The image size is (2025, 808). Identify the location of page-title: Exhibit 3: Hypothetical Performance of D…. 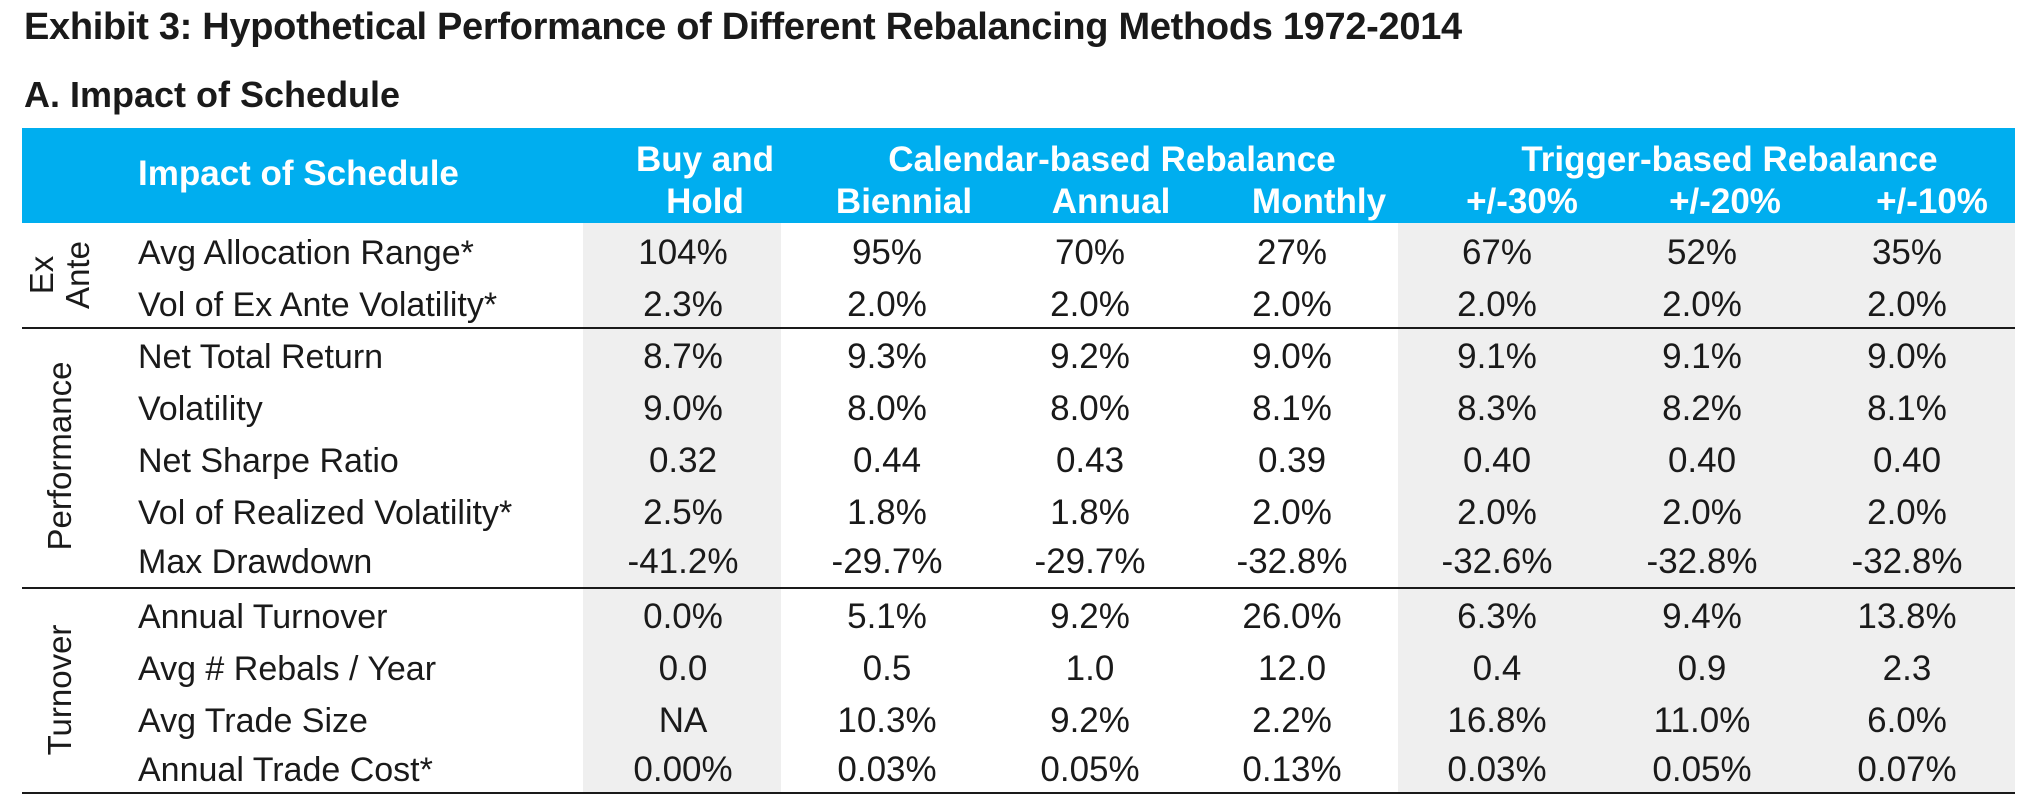
(743, 27).